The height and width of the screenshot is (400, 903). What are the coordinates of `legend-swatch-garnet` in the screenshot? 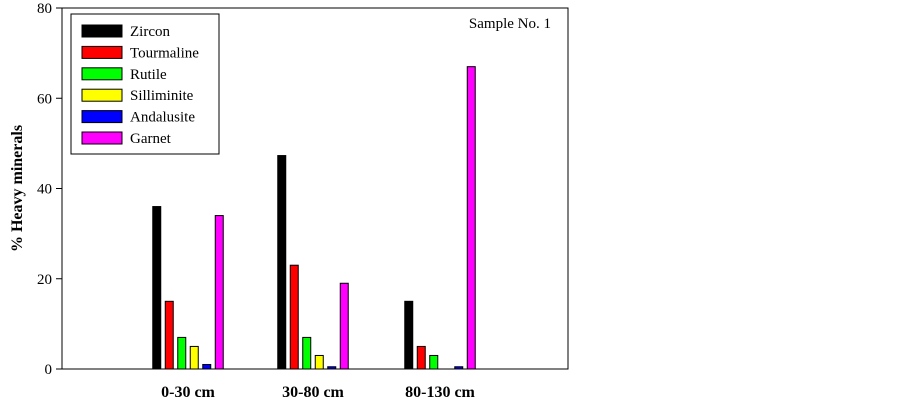 It's located at (102, 138).